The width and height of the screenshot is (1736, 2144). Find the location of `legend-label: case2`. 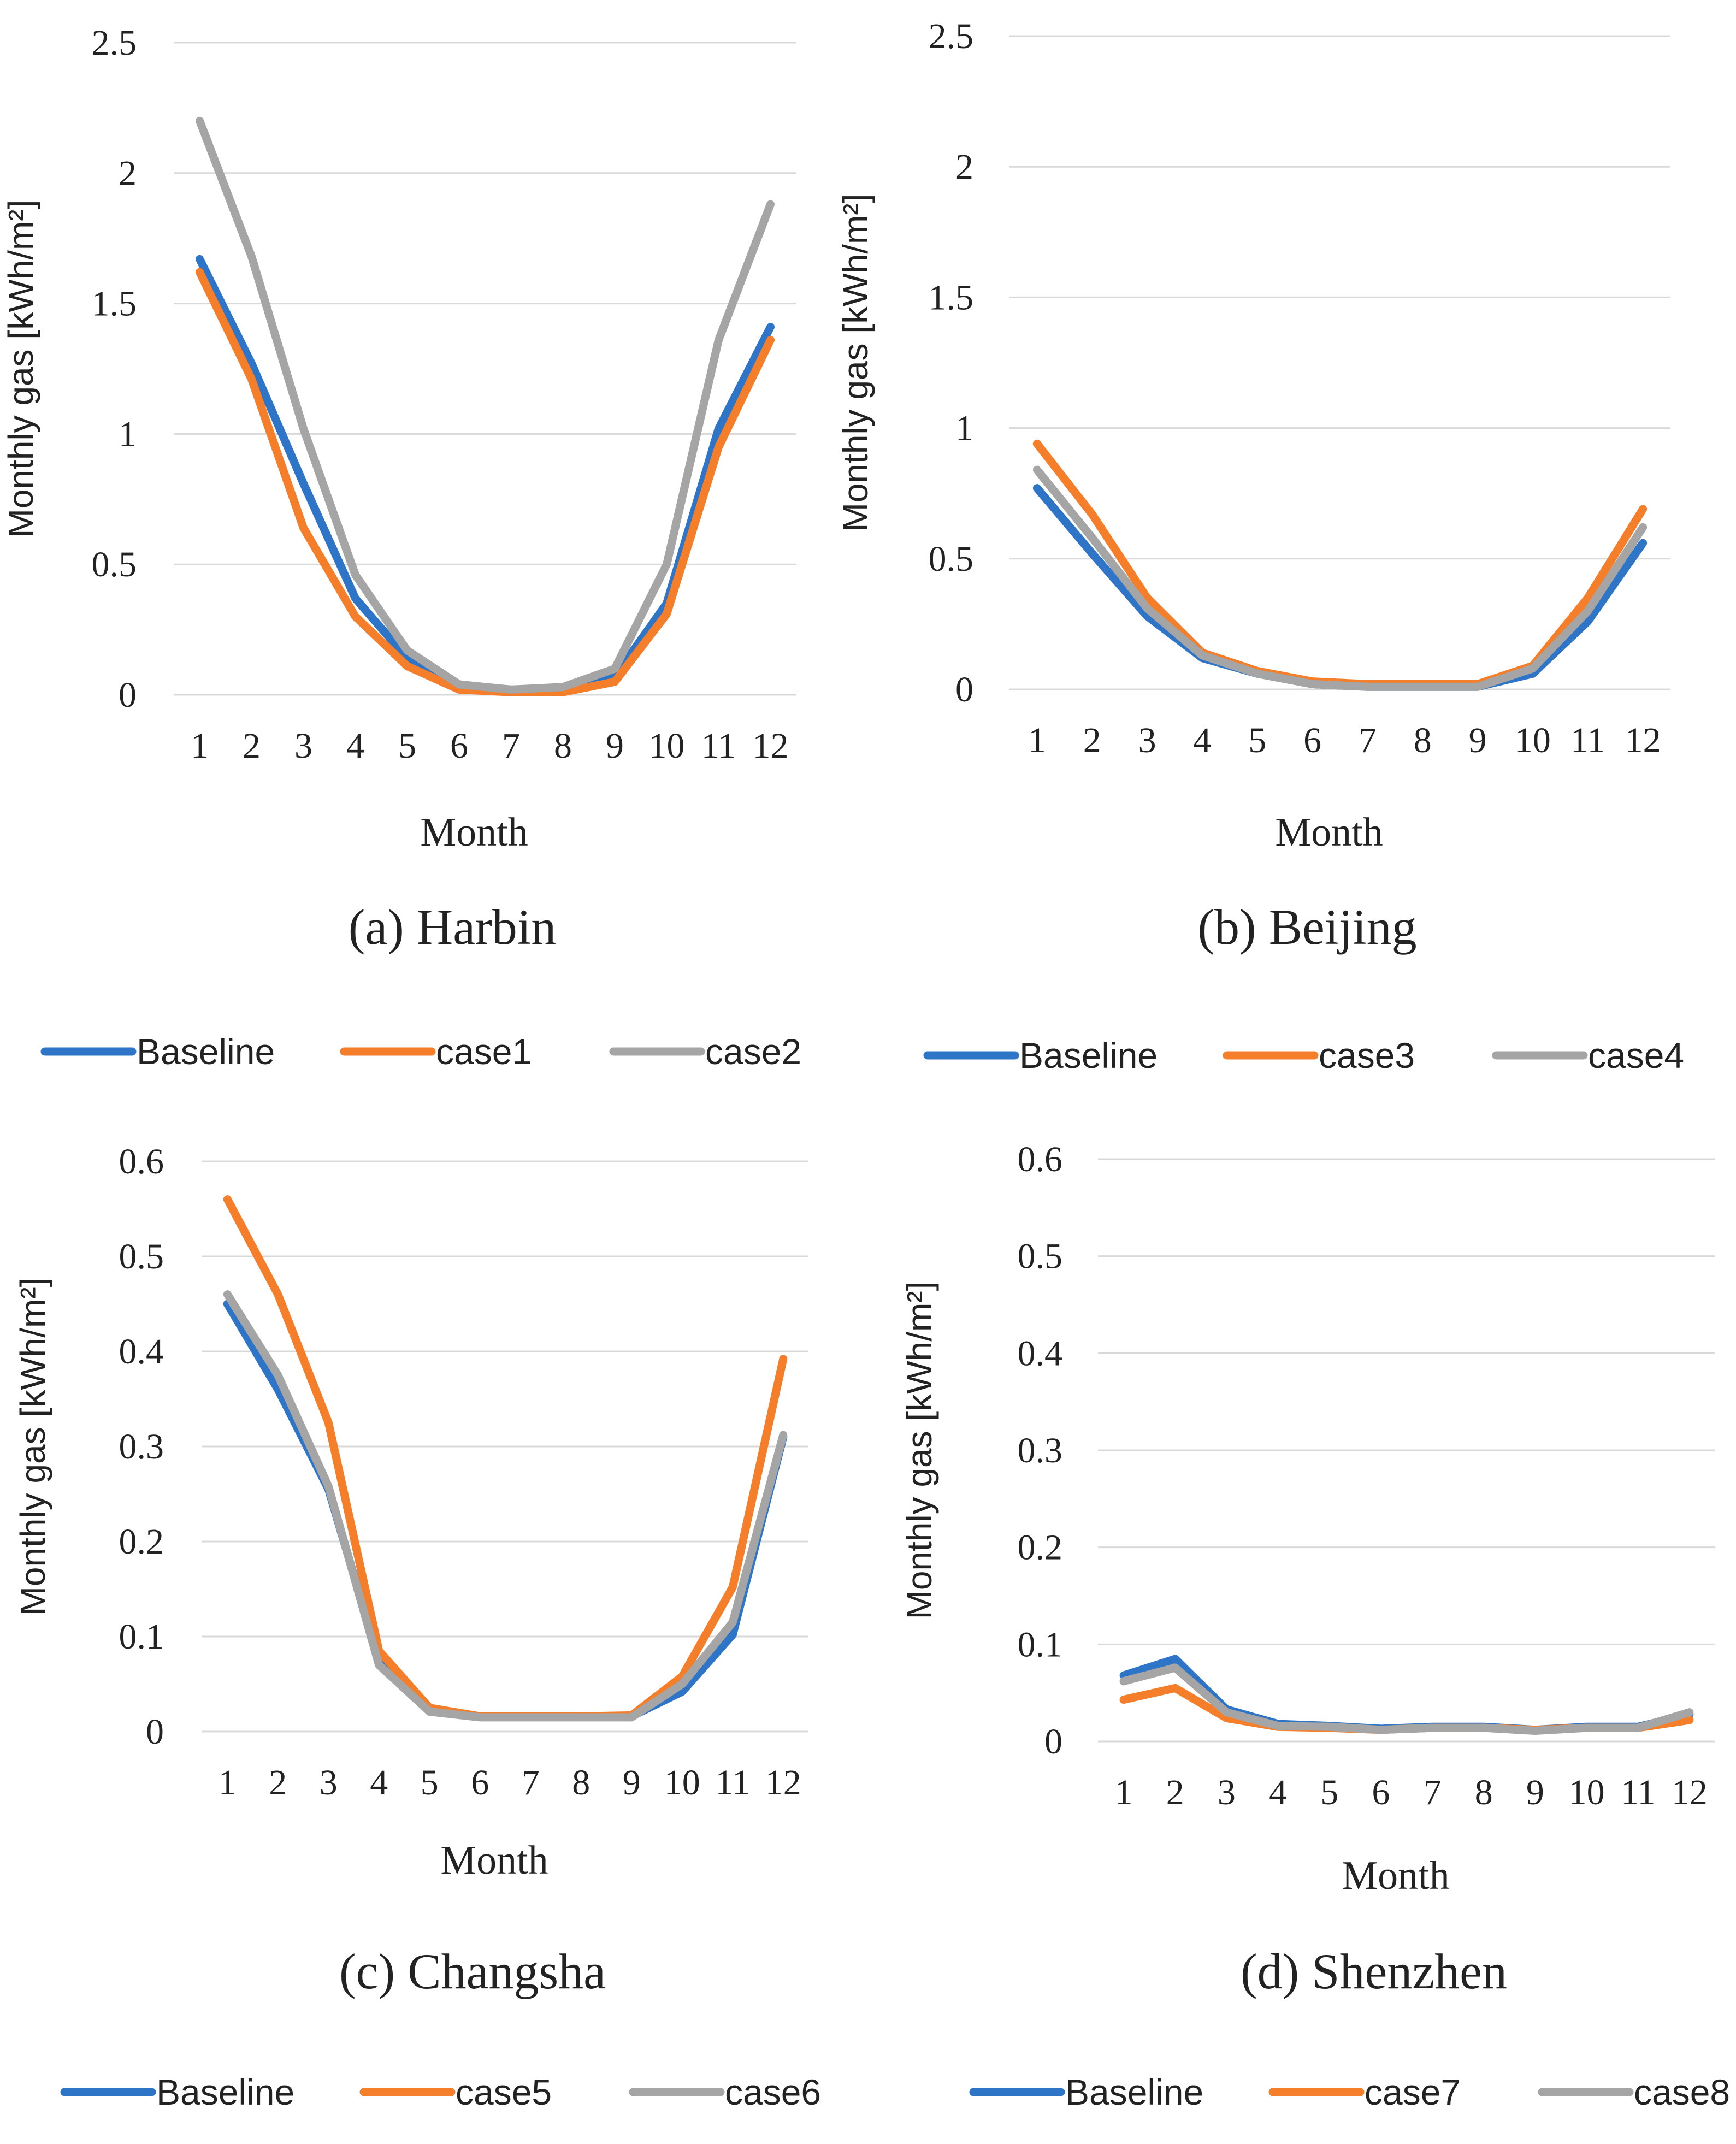

legend-label: case2 is located at coordinates (753, 1051).